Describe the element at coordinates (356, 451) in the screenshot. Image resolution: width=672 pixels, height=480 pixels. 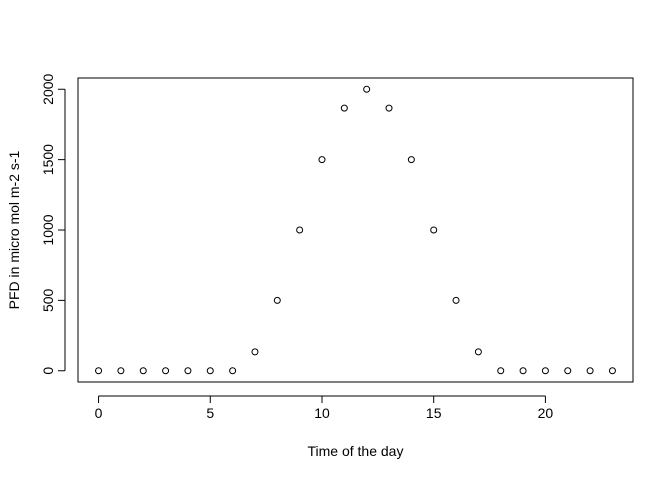
I see `x-axis-label: Time of the day` at that location.